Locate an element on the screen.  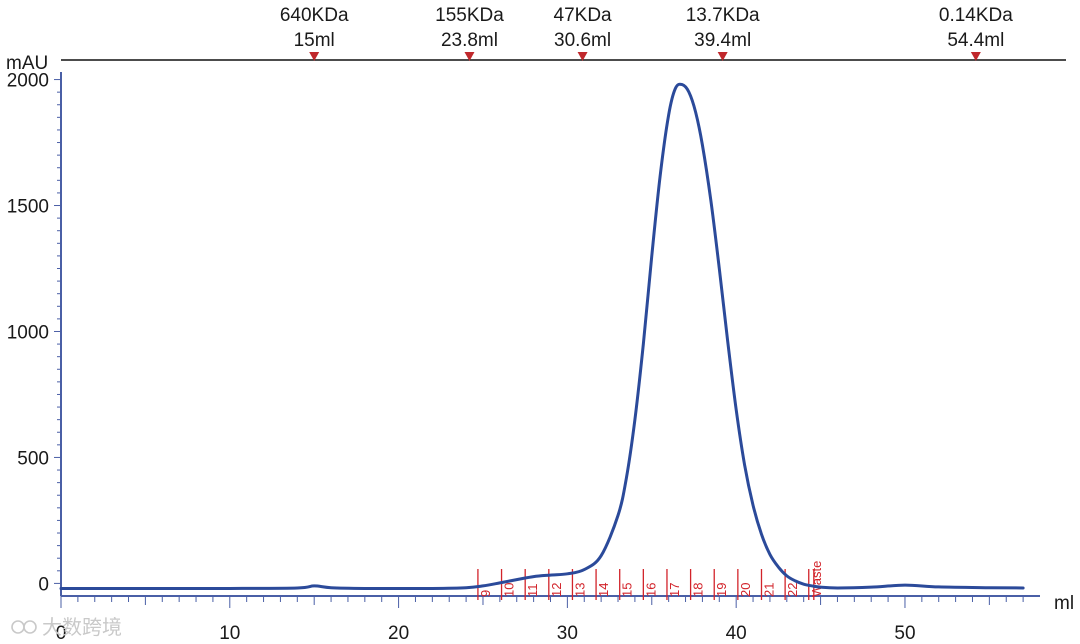
fraction-label: 16 is located at coordinates (650, 590).